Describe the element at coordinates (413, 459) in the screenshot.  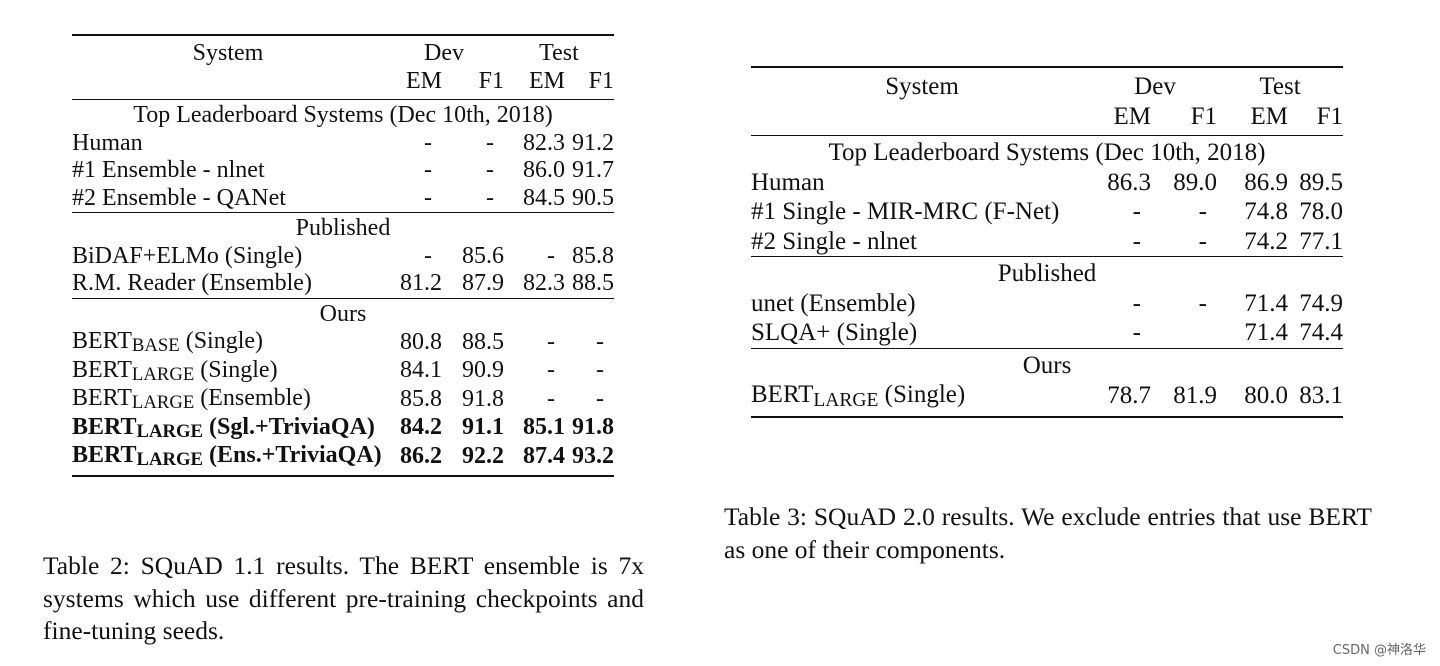
I see `dev-em-cell: 86.2` at that location.